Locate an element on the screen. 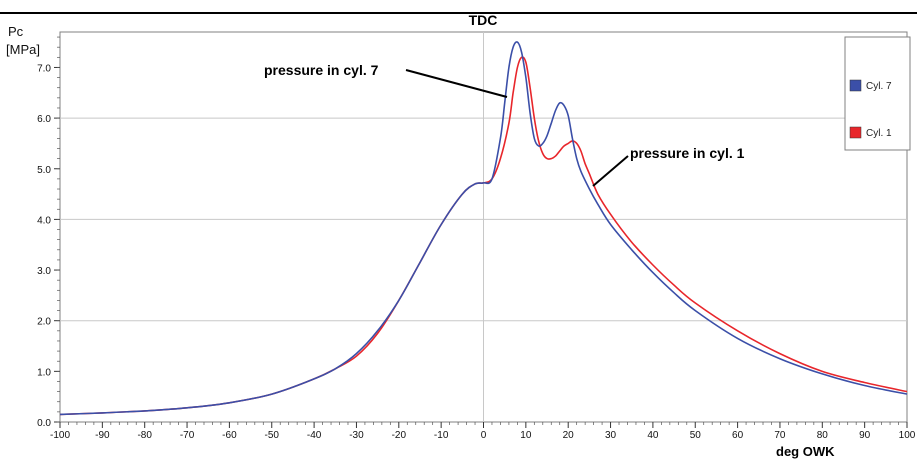 This screenshot has width=917, height=465. annotation-cyl1: pressure in cyl. 1 is located at coordinates (687, 153).